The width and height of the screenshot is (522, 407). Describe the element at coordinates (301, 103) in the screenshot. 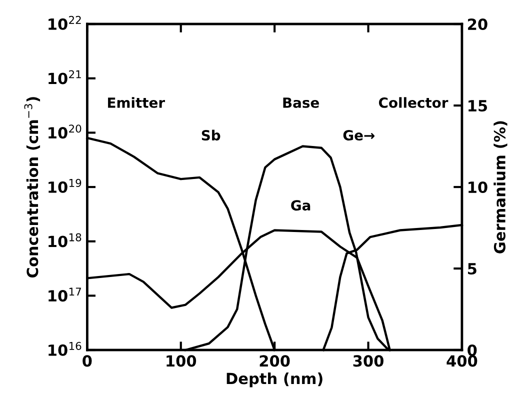

I see `annotation: Base` at that location.